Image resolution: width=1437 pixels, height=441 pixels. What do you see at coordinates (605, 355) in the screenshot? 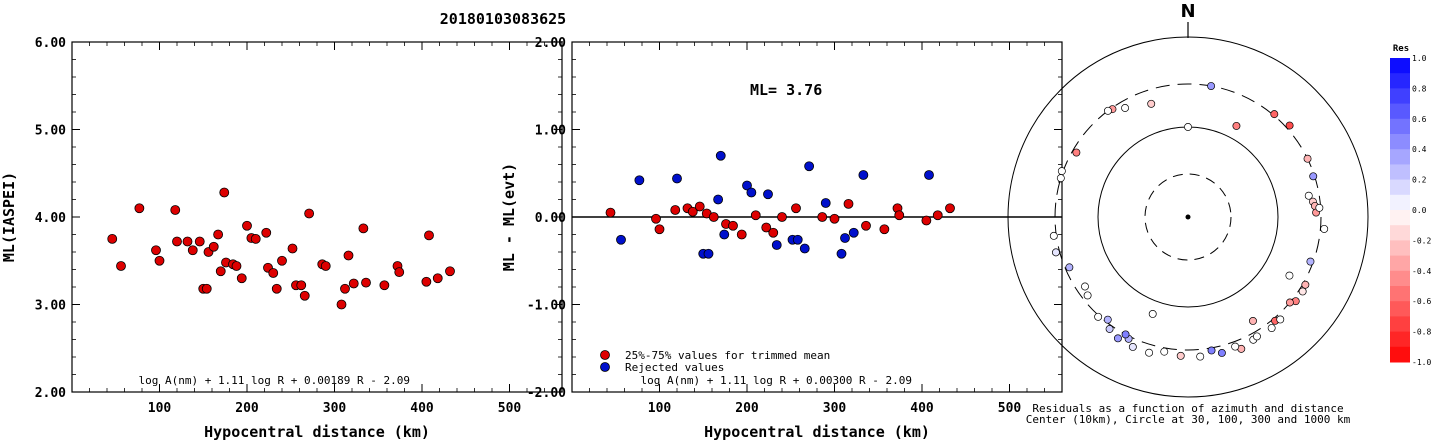
I see `legend-marker-trimmed` at bounding box center [605, 355].